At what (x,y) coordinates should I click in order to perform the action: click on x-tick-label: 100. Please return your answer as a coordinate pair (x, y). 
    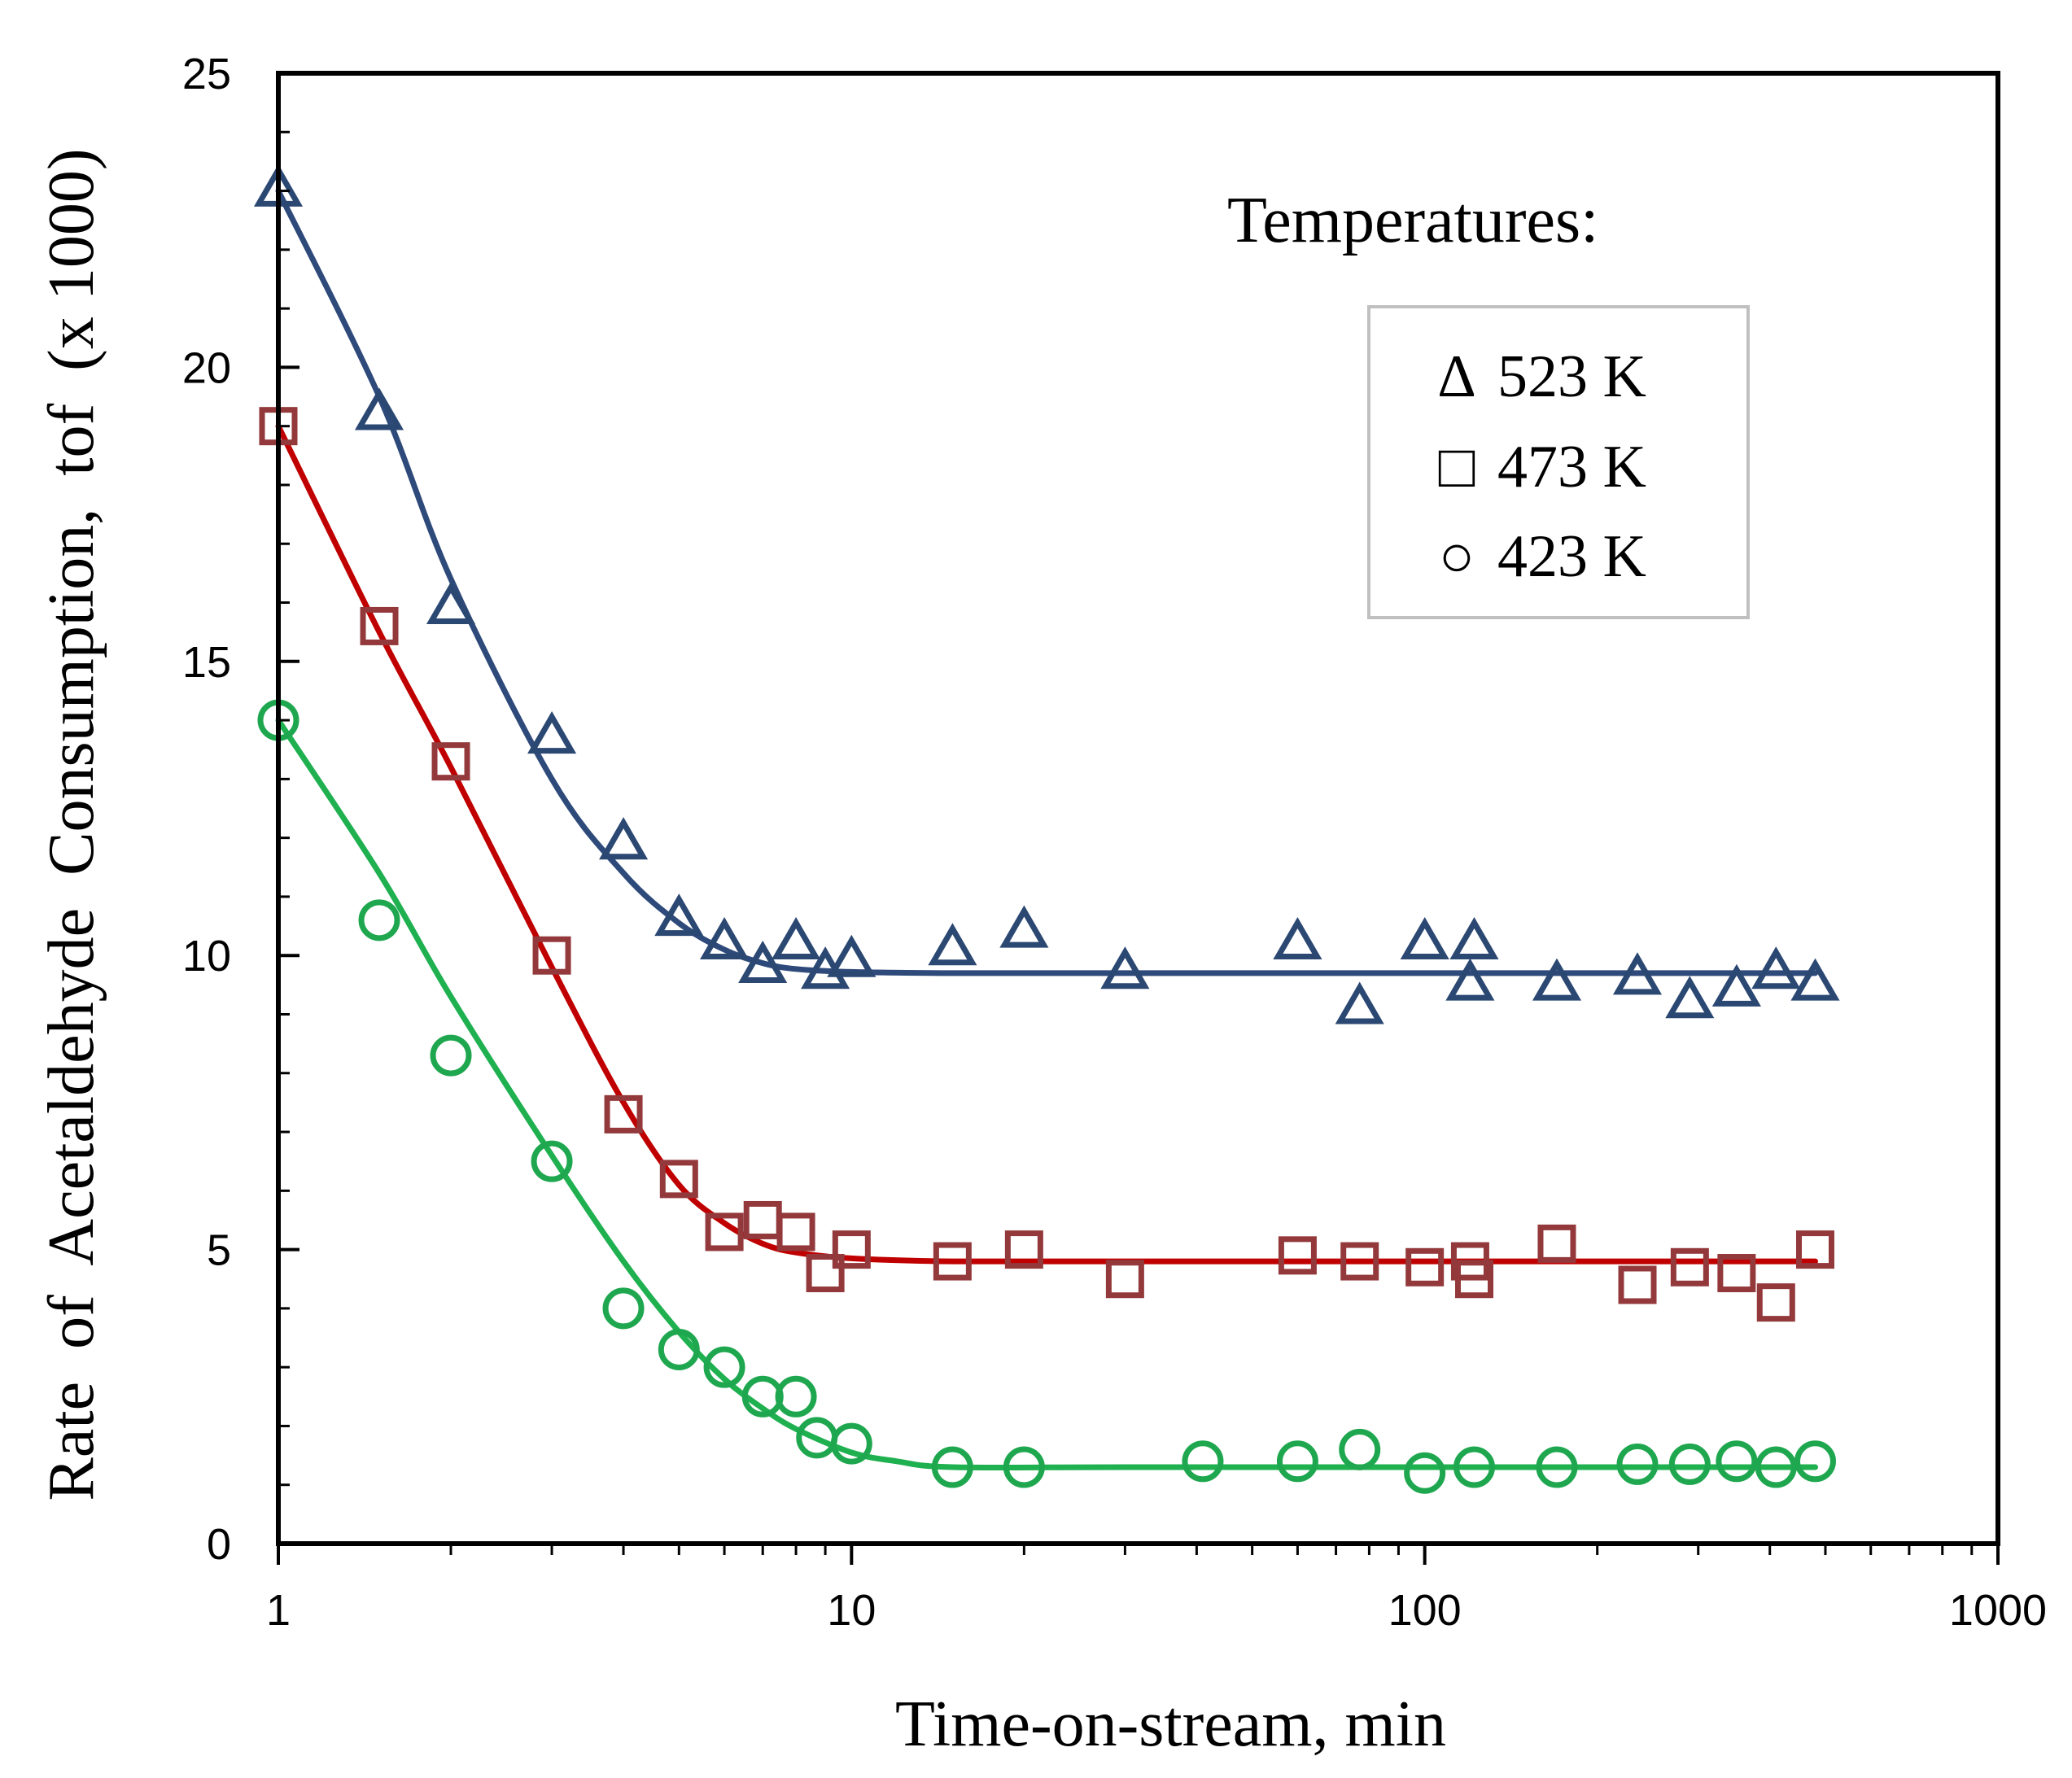
    Looking at the image, I should click on (1425, 1610).